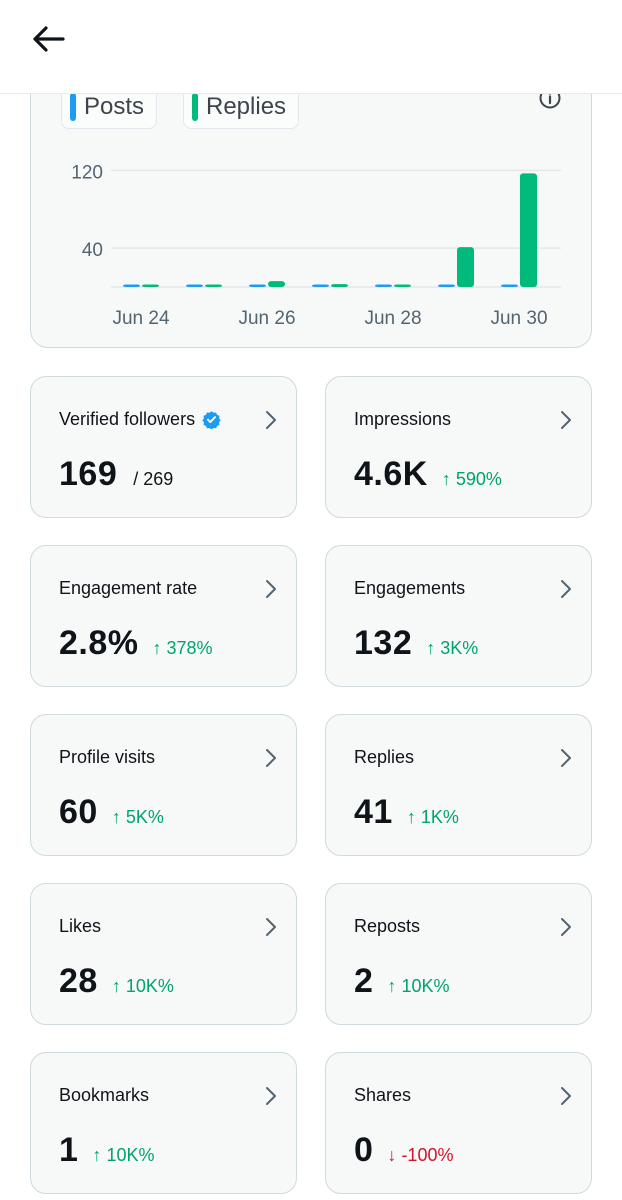 This screenshot has height=1200, width=622. Describe the element at coordinates (458, 447) in the screenshot. I see `stat-card-impressions: Impressions 4.6K ↑ 590%` at that location.